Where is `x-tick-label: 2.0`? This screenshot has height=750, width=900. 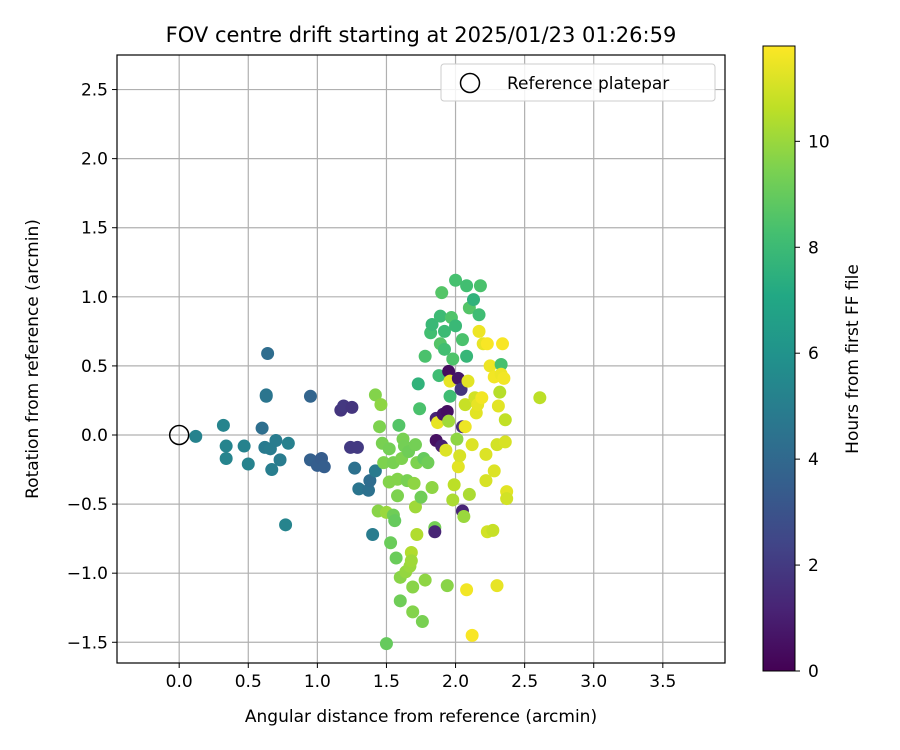 x-tick-label: 2.0 is located at coordinates (455, 682).